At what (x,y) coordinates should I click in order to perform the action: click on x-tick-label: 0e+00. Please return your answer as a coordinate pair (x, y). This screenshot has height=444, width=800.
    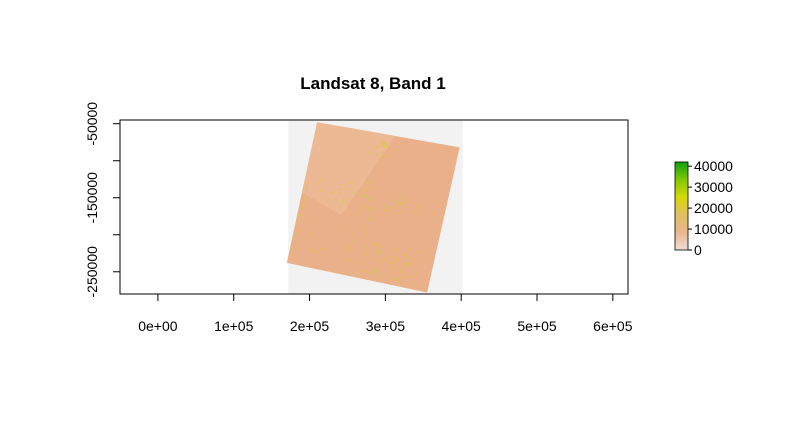
    Looking at the image, I should click on (158, 326).